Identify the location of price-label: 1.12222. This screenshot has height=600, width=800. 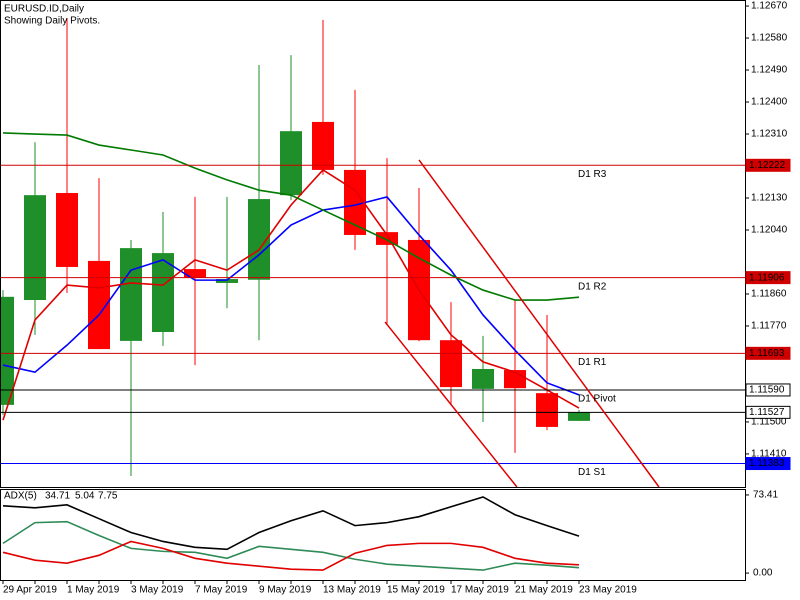
(767, 165).